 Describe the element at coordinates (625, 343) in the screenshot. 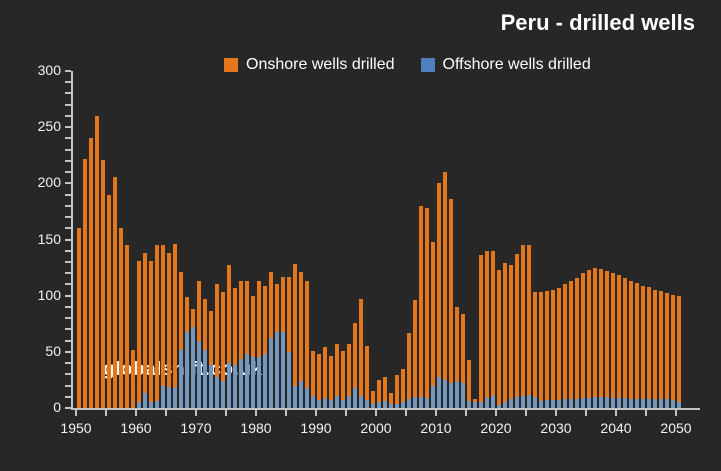

I see `bar-onshore-2041` at that location.